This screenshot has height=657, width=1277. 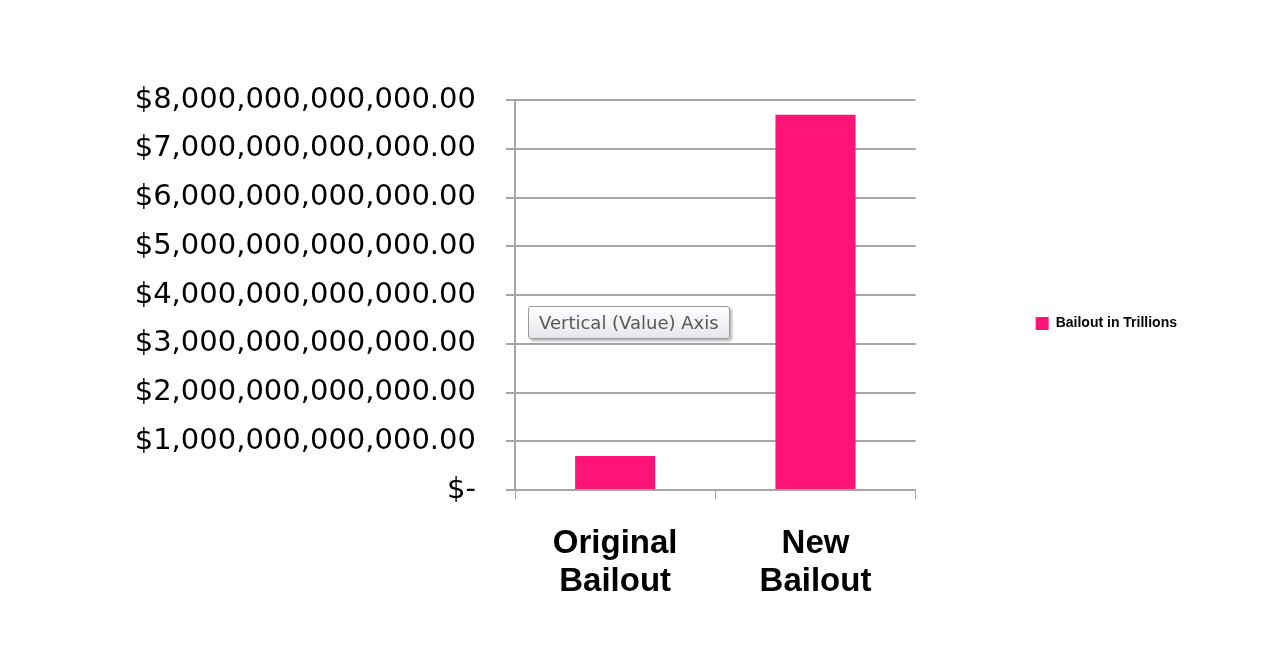 I want to click on y-tick-label: $7,000,000,000,000.00, so click(x=305, y=146).